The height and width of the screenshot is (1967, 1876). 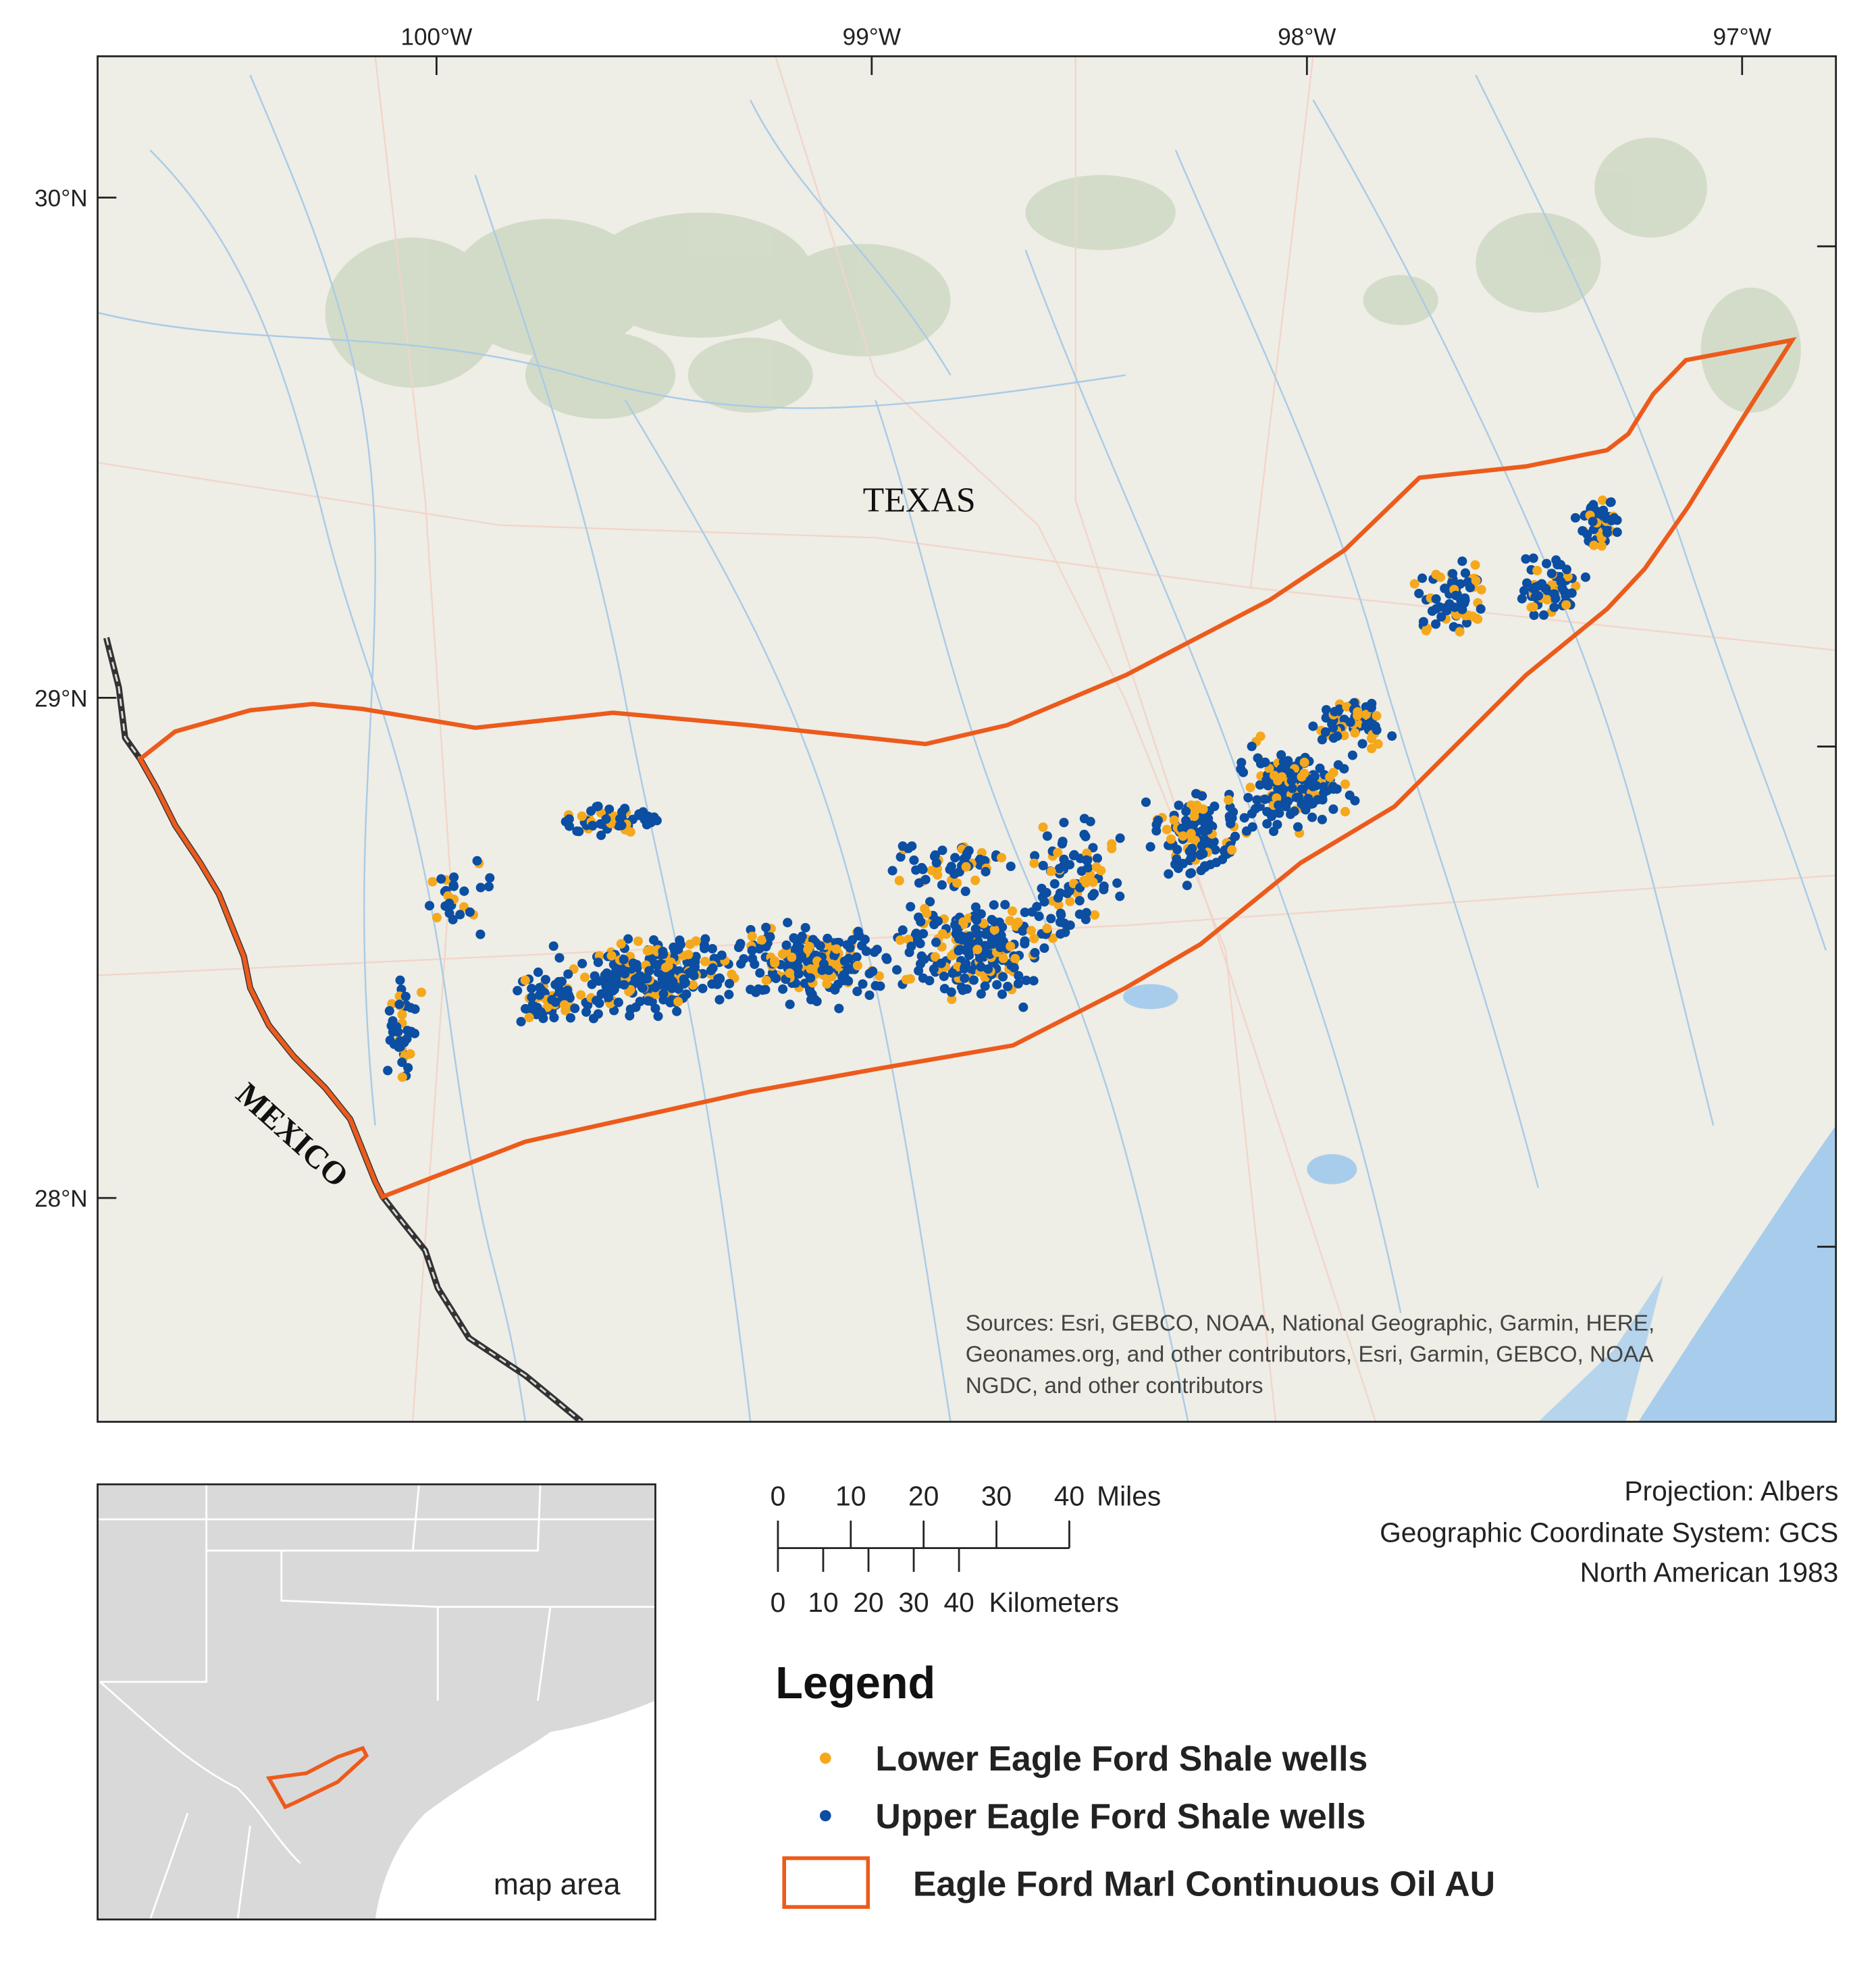 What do you see at coordinates (967, 1549) in the screenshot?
I see `scale-bar: 0 10 20 30 40 Miles 0 10 20 30 40 Kilometers` at bounding box center [967, 1549].